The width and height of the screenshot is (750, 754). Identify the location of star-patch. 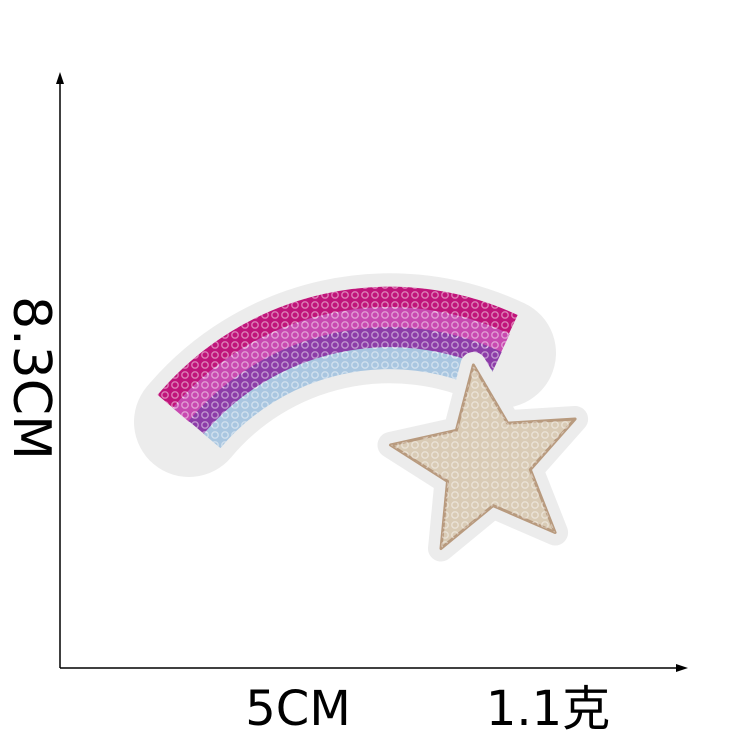
(483, 457).